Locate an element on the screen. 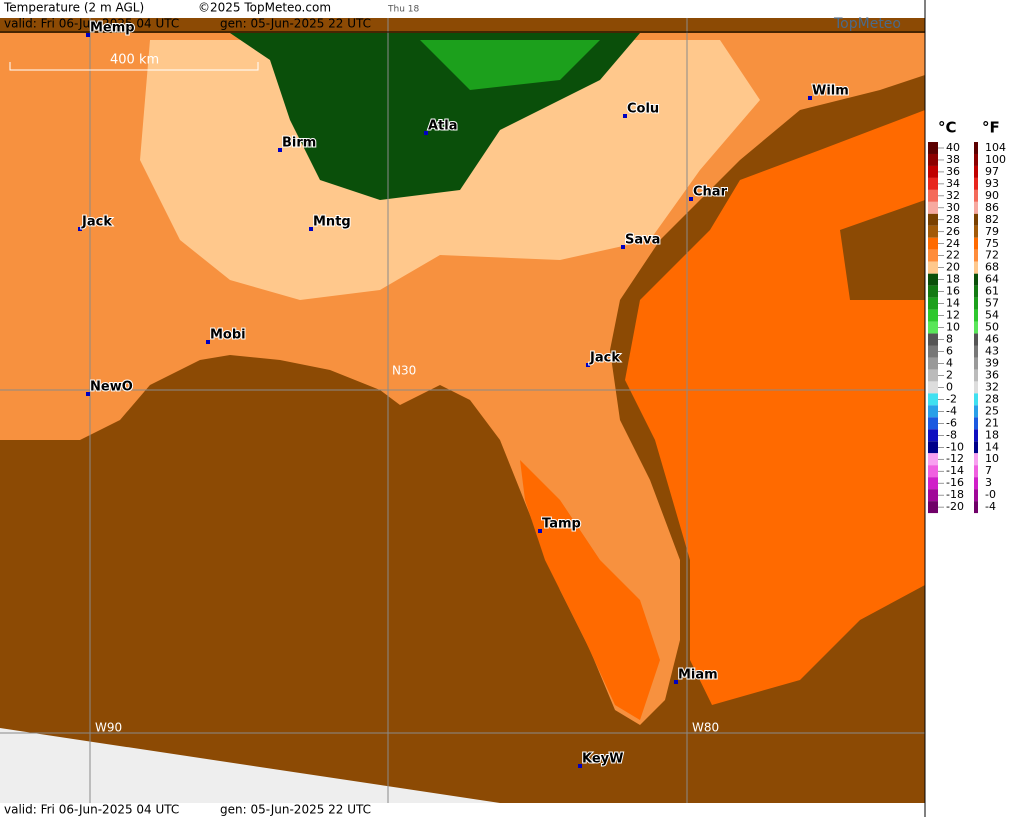  city-label: NewO is located at coordinates (111, 387).